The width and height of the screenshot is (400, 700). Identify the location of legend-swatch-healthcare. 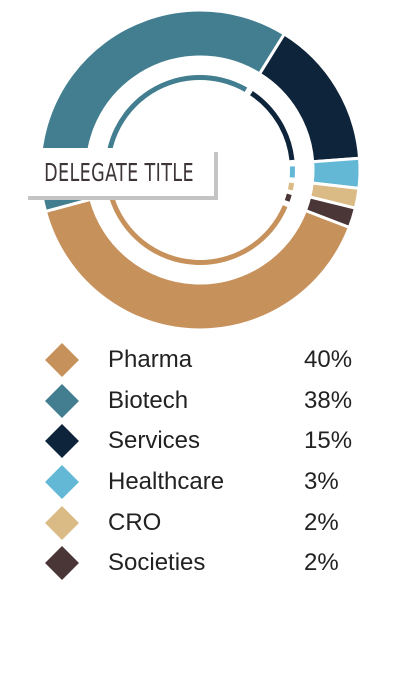
(62, 482).